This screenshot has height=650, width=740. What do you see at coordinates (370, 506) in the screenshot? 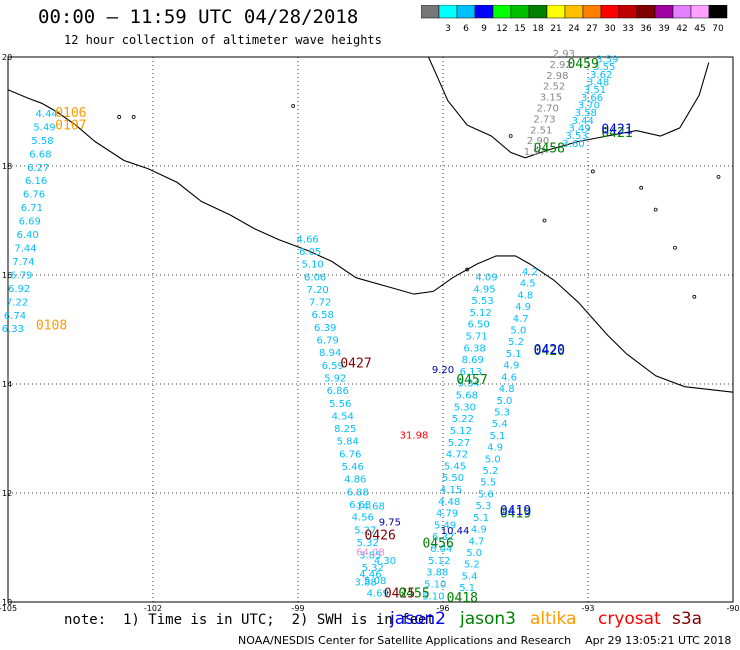
I see `swh-value: 14.68` at bounding box center [370, 506].